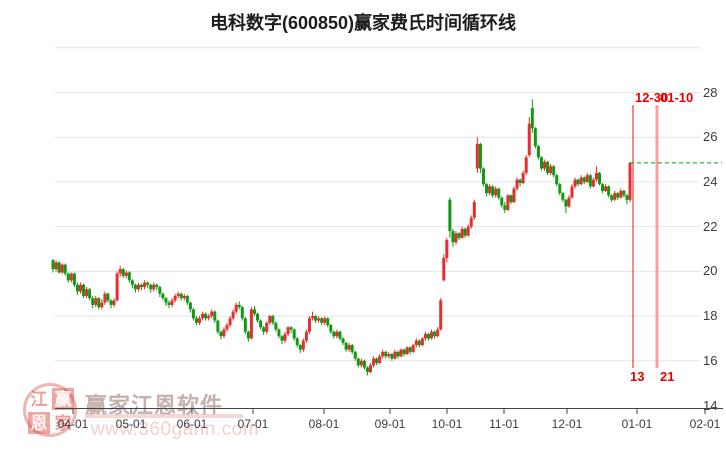 The height and width of the screenshot is (450, 726). Describe the element at coordinates (363, 23) in the screenshot. I see `chart-title: 电科数字(600850)赢家费氏时间循环线` at that location.